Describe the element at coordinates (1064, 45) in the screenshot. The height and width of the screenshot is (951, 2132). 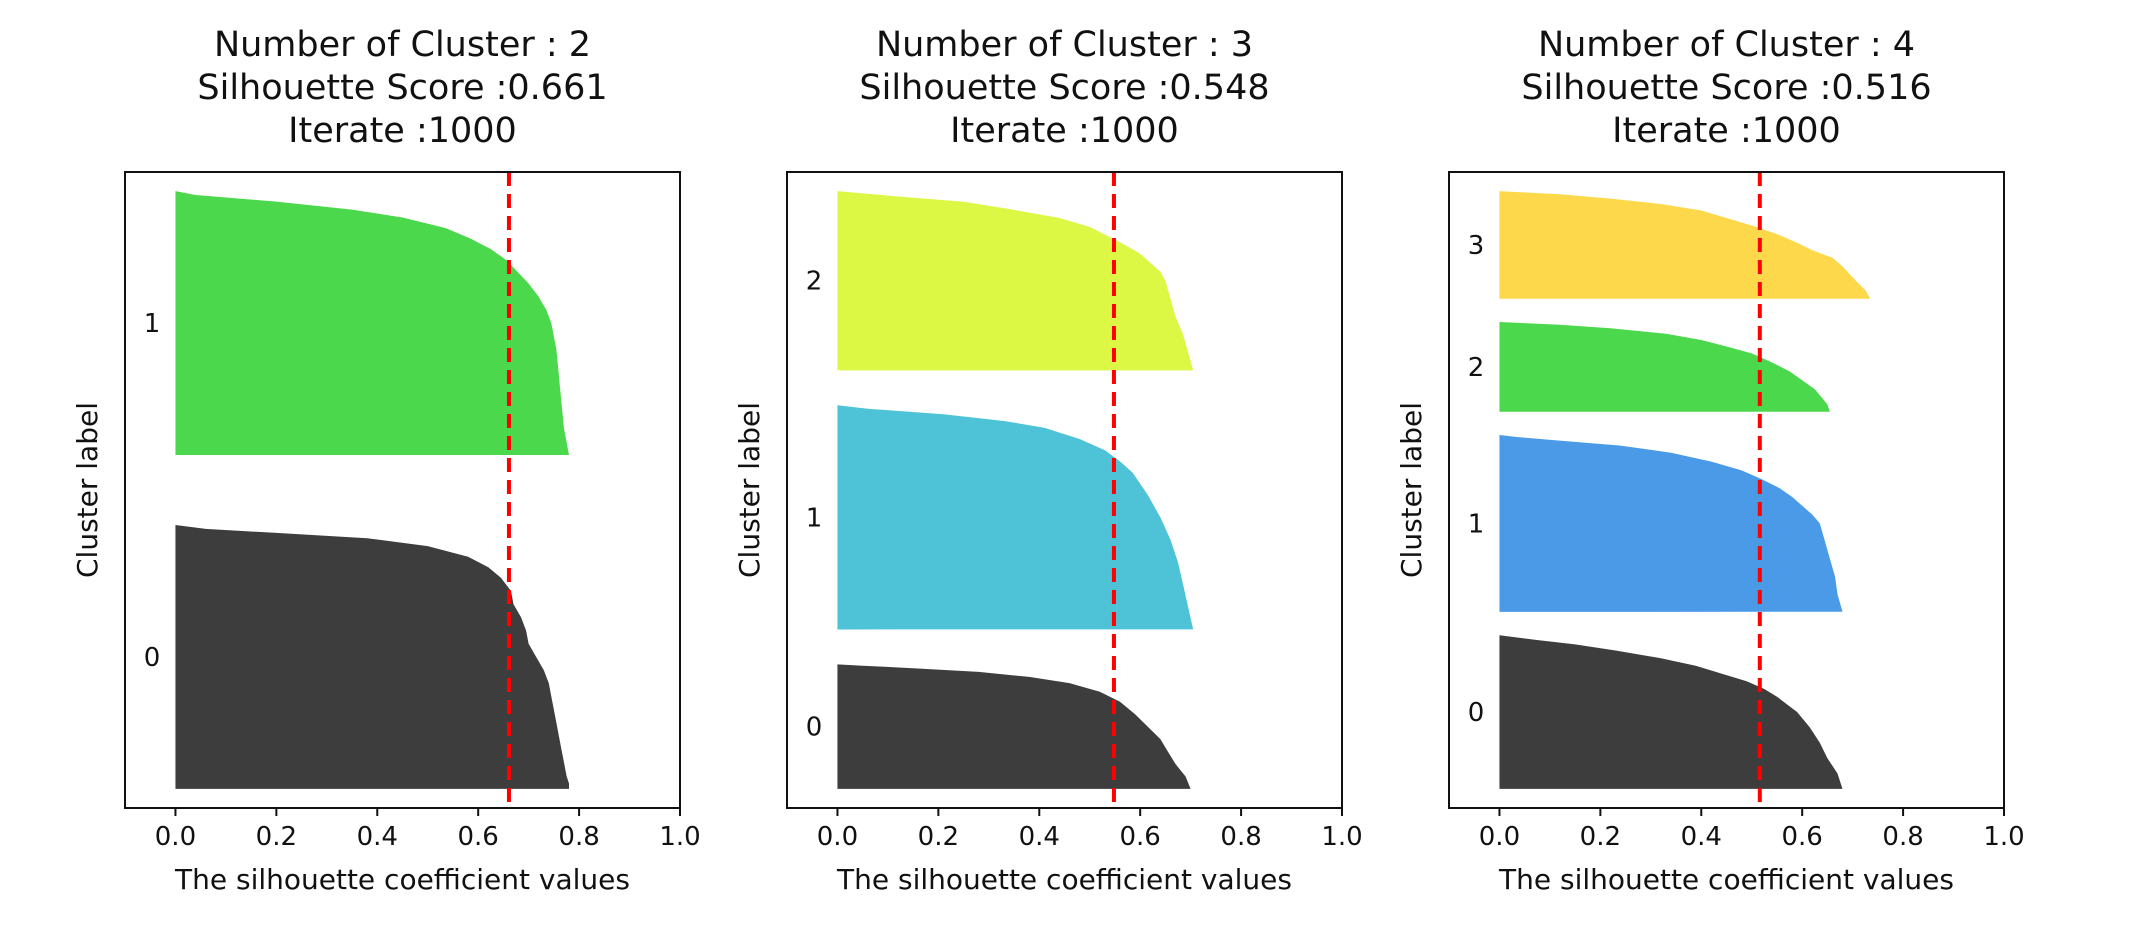
I see `chart-title-line-1: Number of Cluster : 3` at that location.